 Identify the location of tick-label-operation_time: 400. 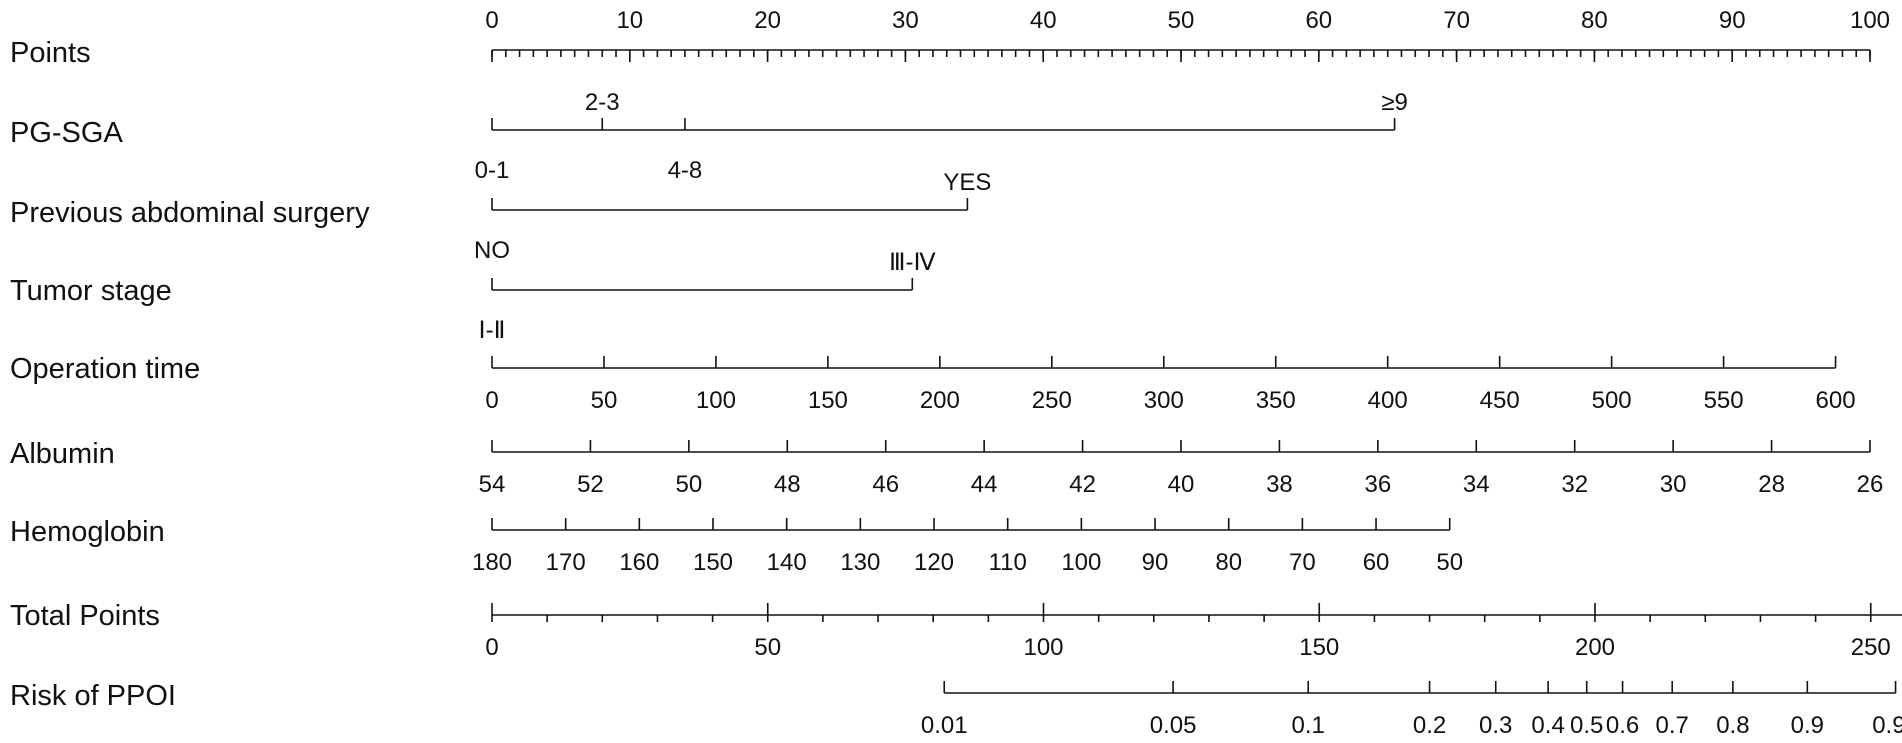
(1388, 400).